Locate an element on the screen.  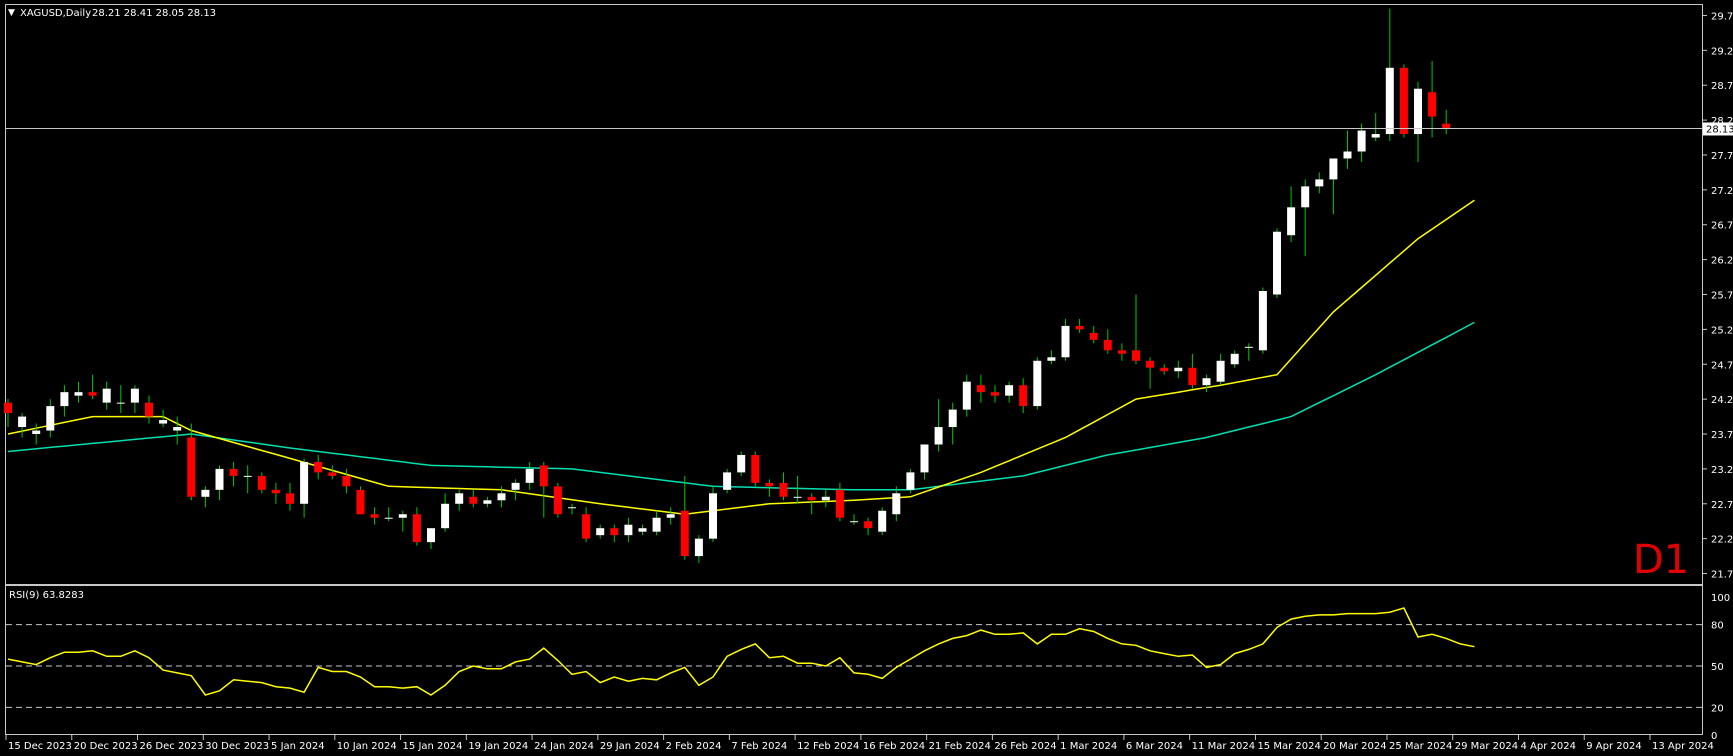
x-tick-label: 25 Mar 2024 is located at coordinates (1420, 746).